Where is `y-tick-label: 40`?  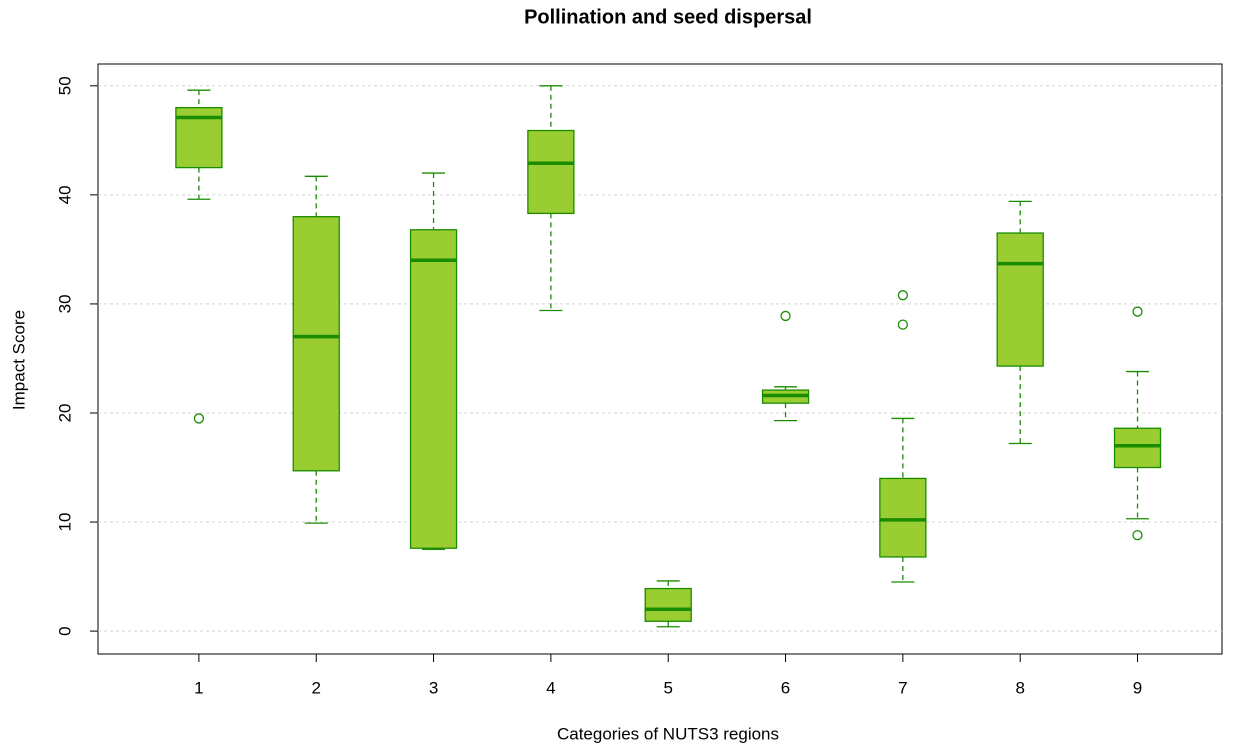
y-tick-label: 40 is located at coordinates (64, 194).